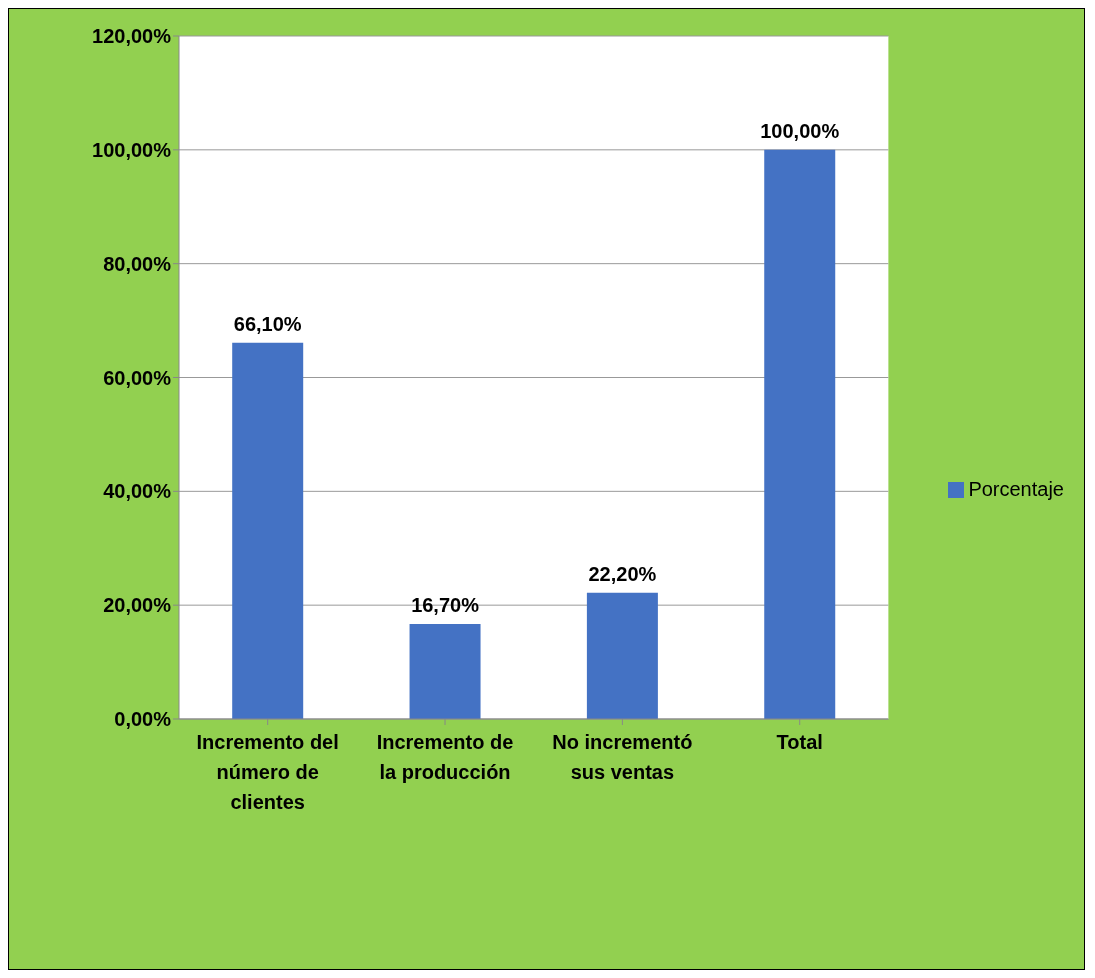  I want to click on y-tick-label: 60,00%, so click(137, 377).